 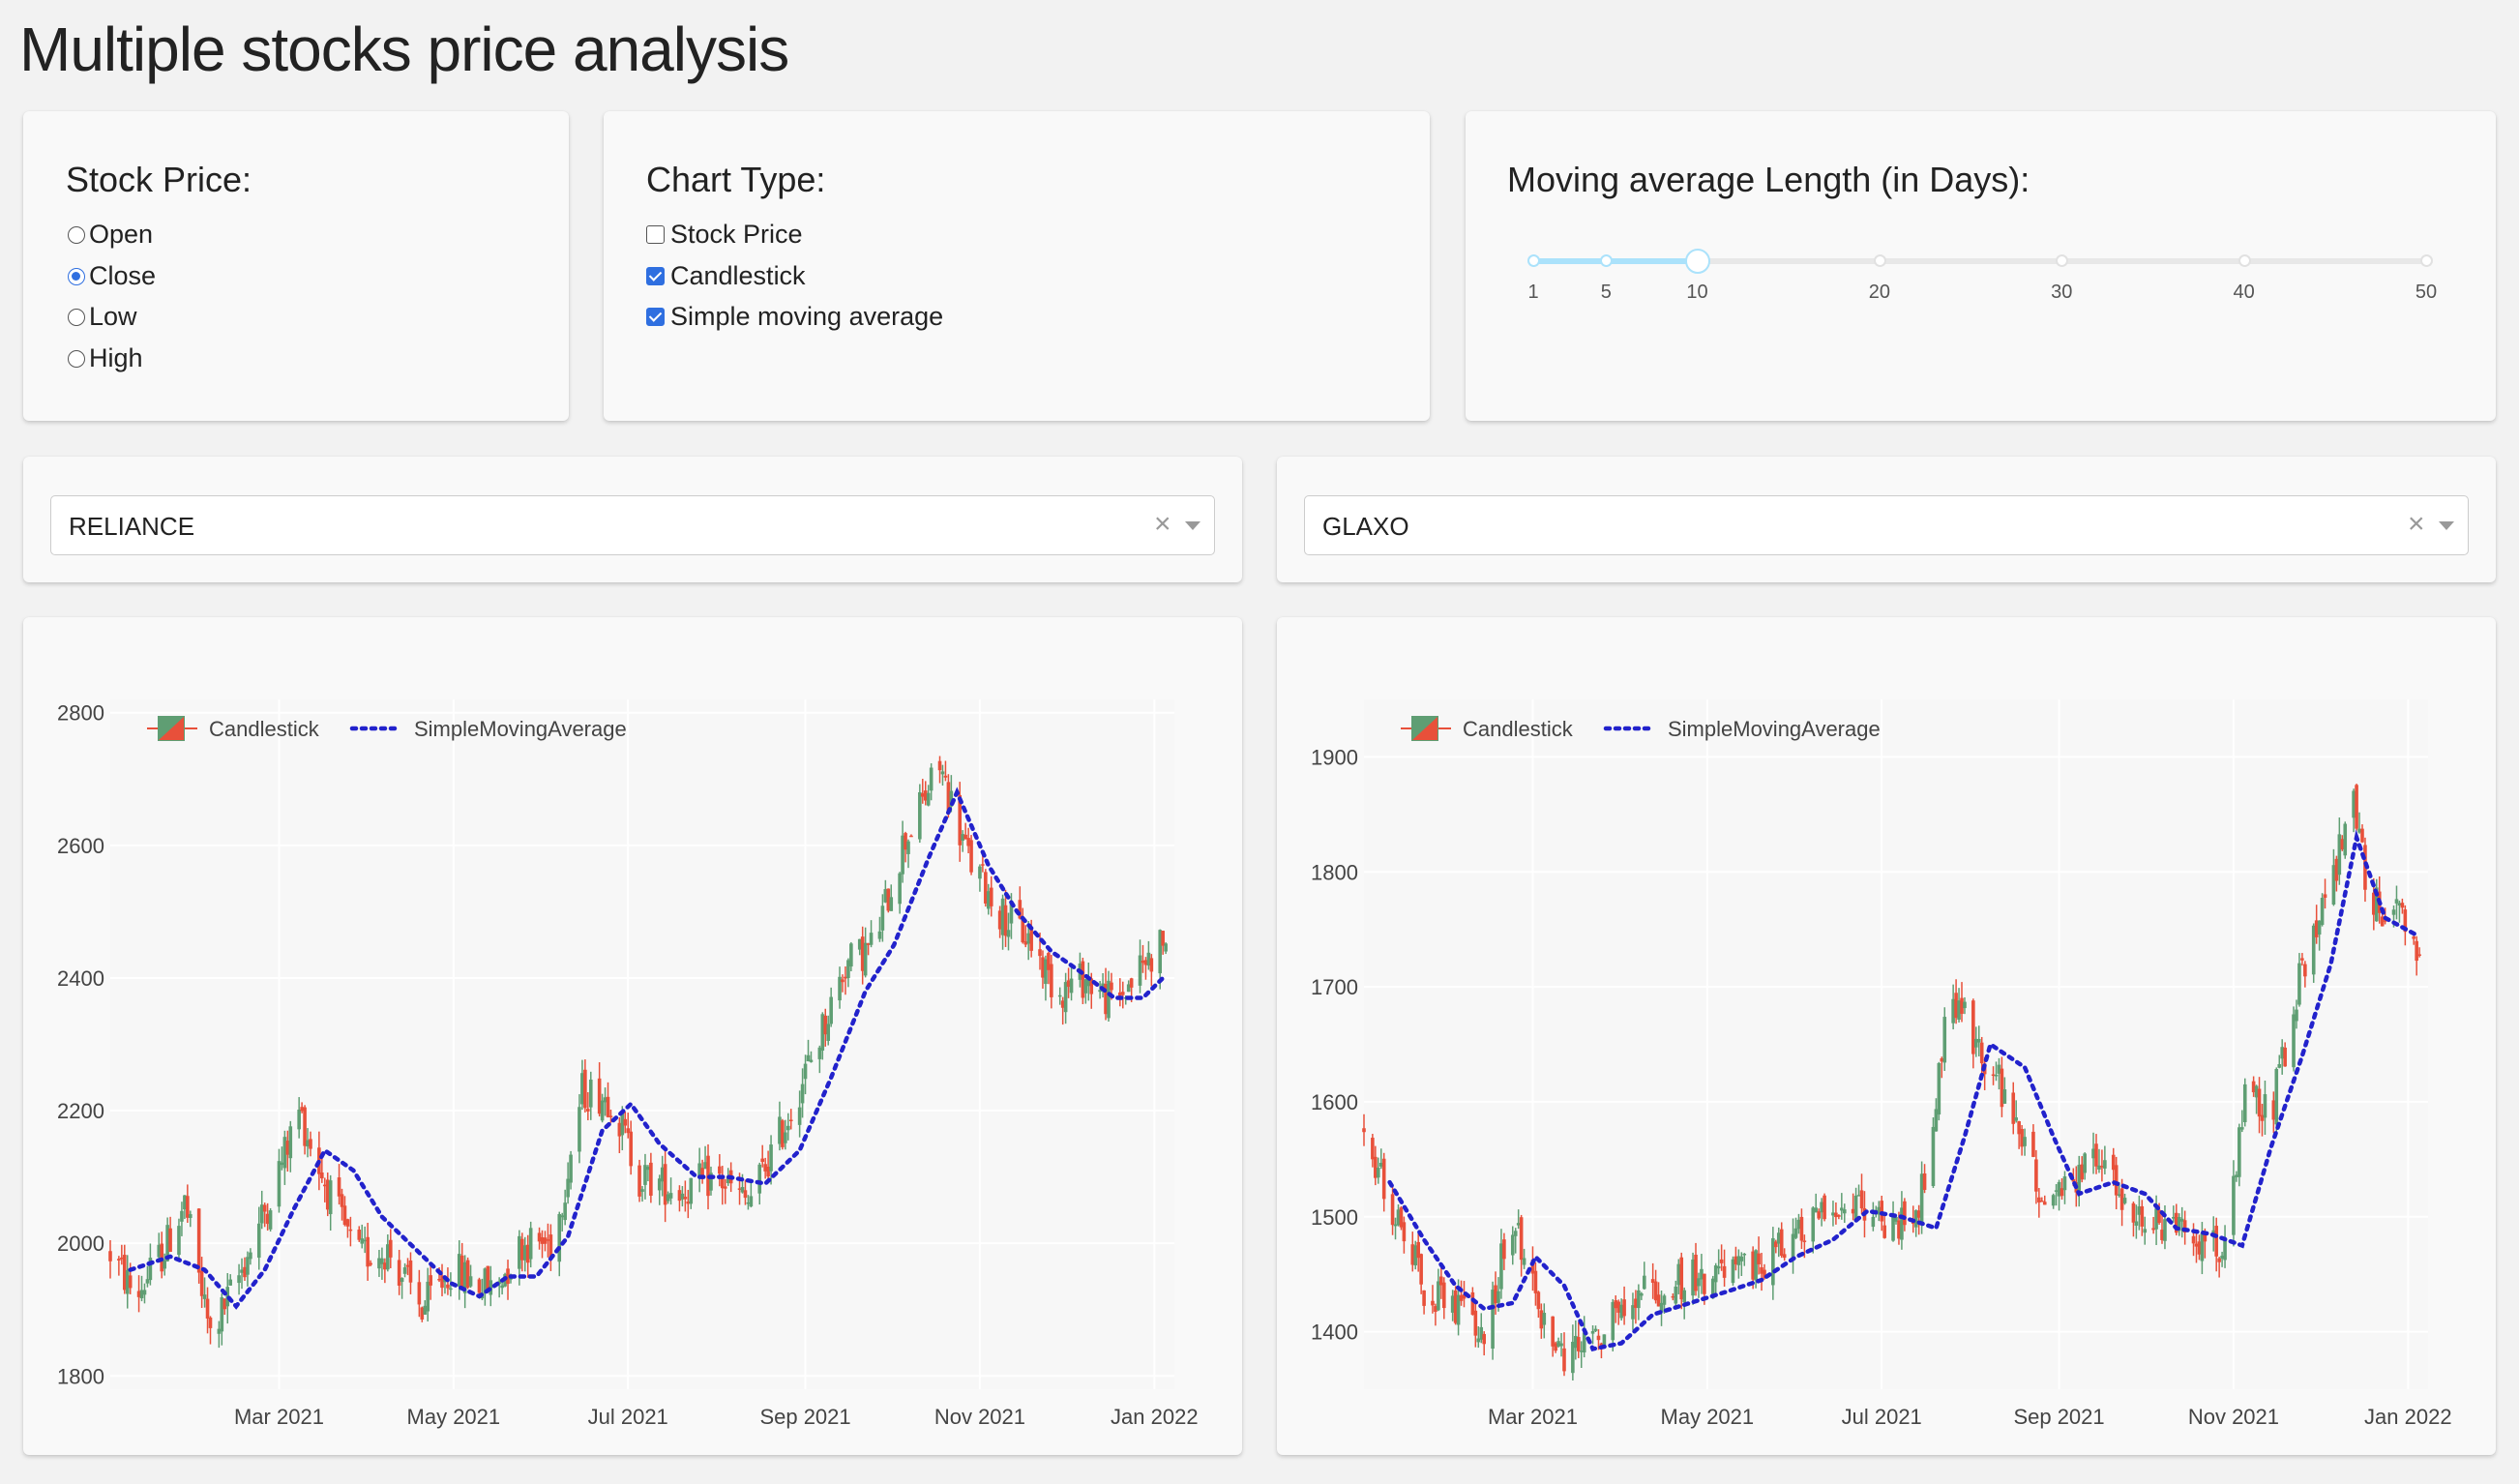 I want to click on left-stock-dropdown: RELIANCE ×, so click(x=632, y=525).